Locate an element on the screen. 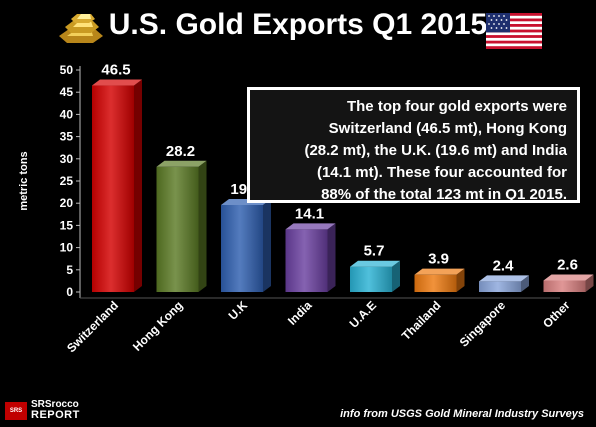  y-tick-label: 20 is located at coordinates (67, 203).